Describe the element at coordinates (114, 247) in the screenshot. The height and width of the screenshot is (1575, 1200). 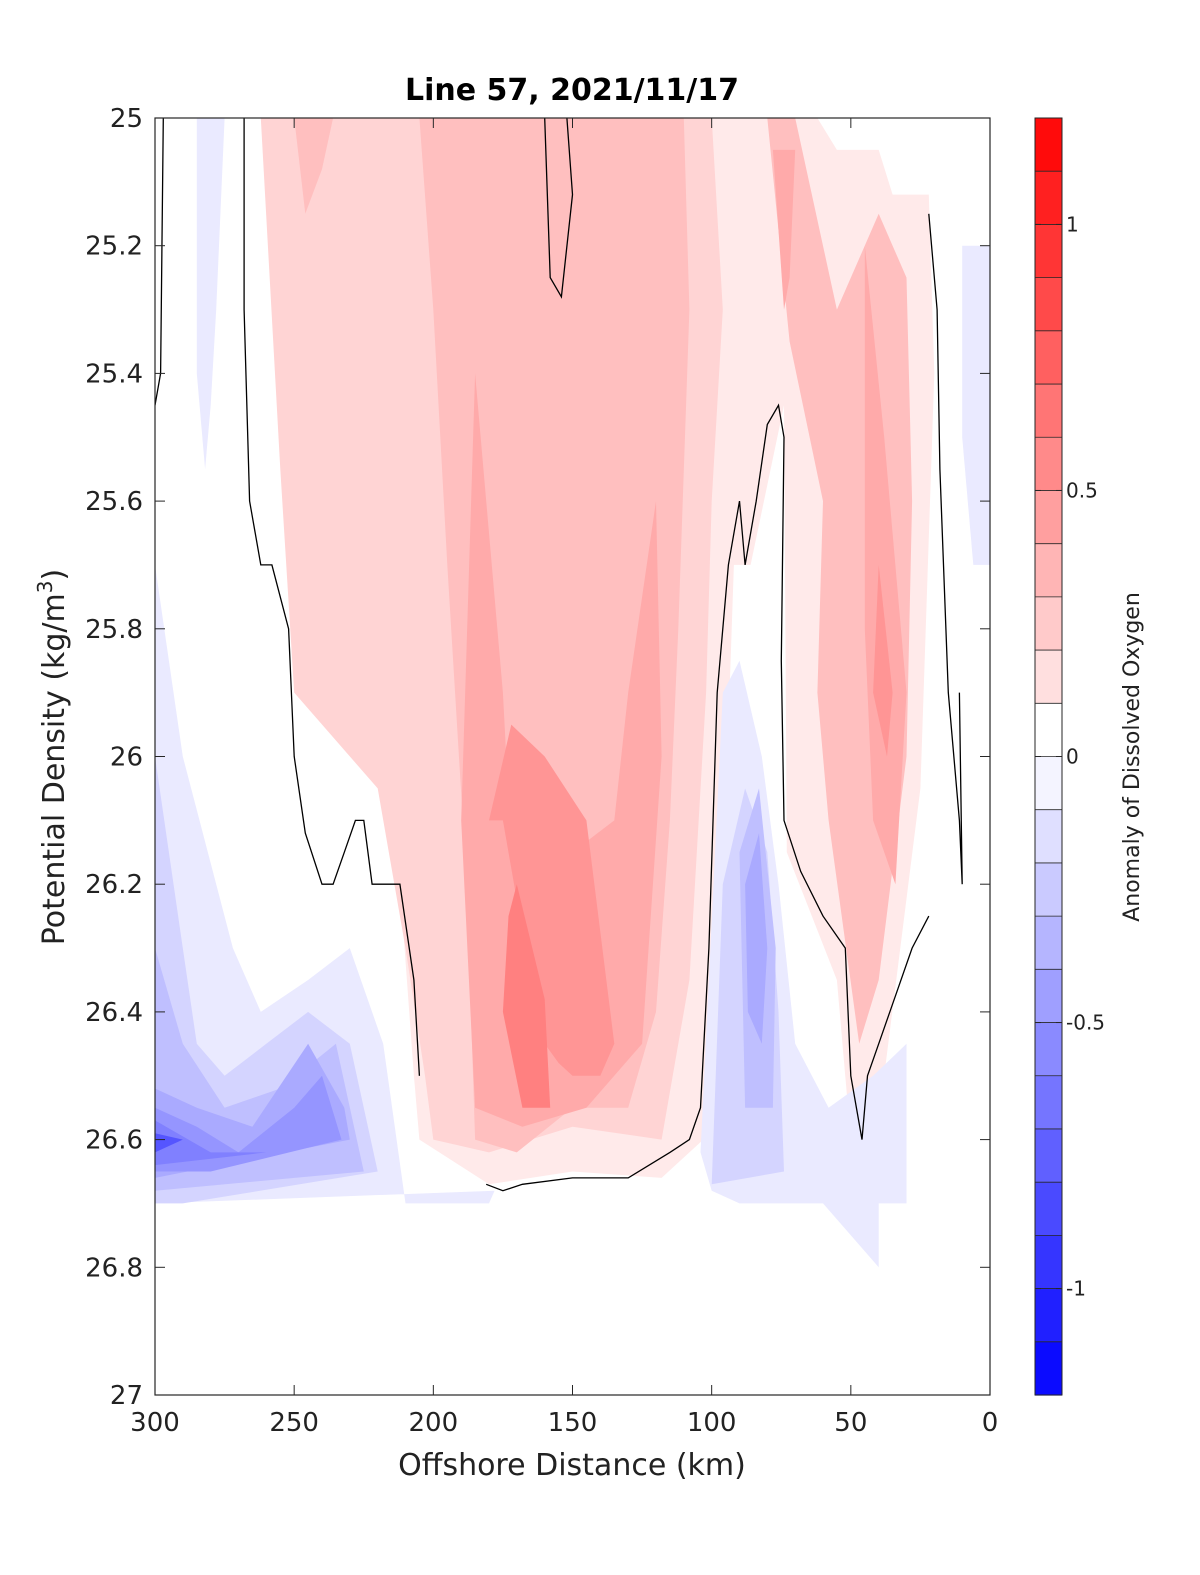
I see `y-tick-label: 25.2` at that location.